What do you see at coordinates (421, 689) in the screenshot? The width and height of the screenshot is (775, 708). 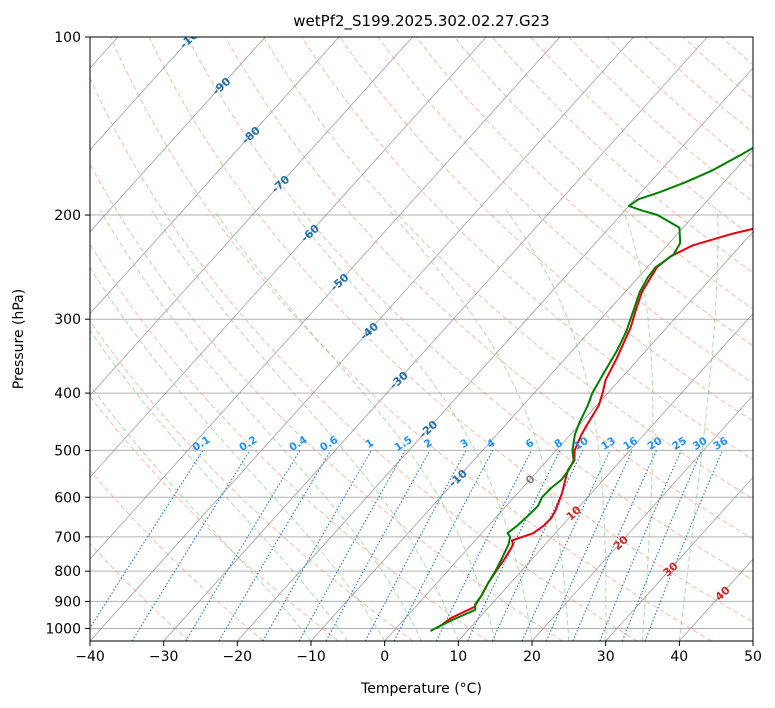 I see `x-axis-label: Temperature (°C)` at bounding box center [421, 689].